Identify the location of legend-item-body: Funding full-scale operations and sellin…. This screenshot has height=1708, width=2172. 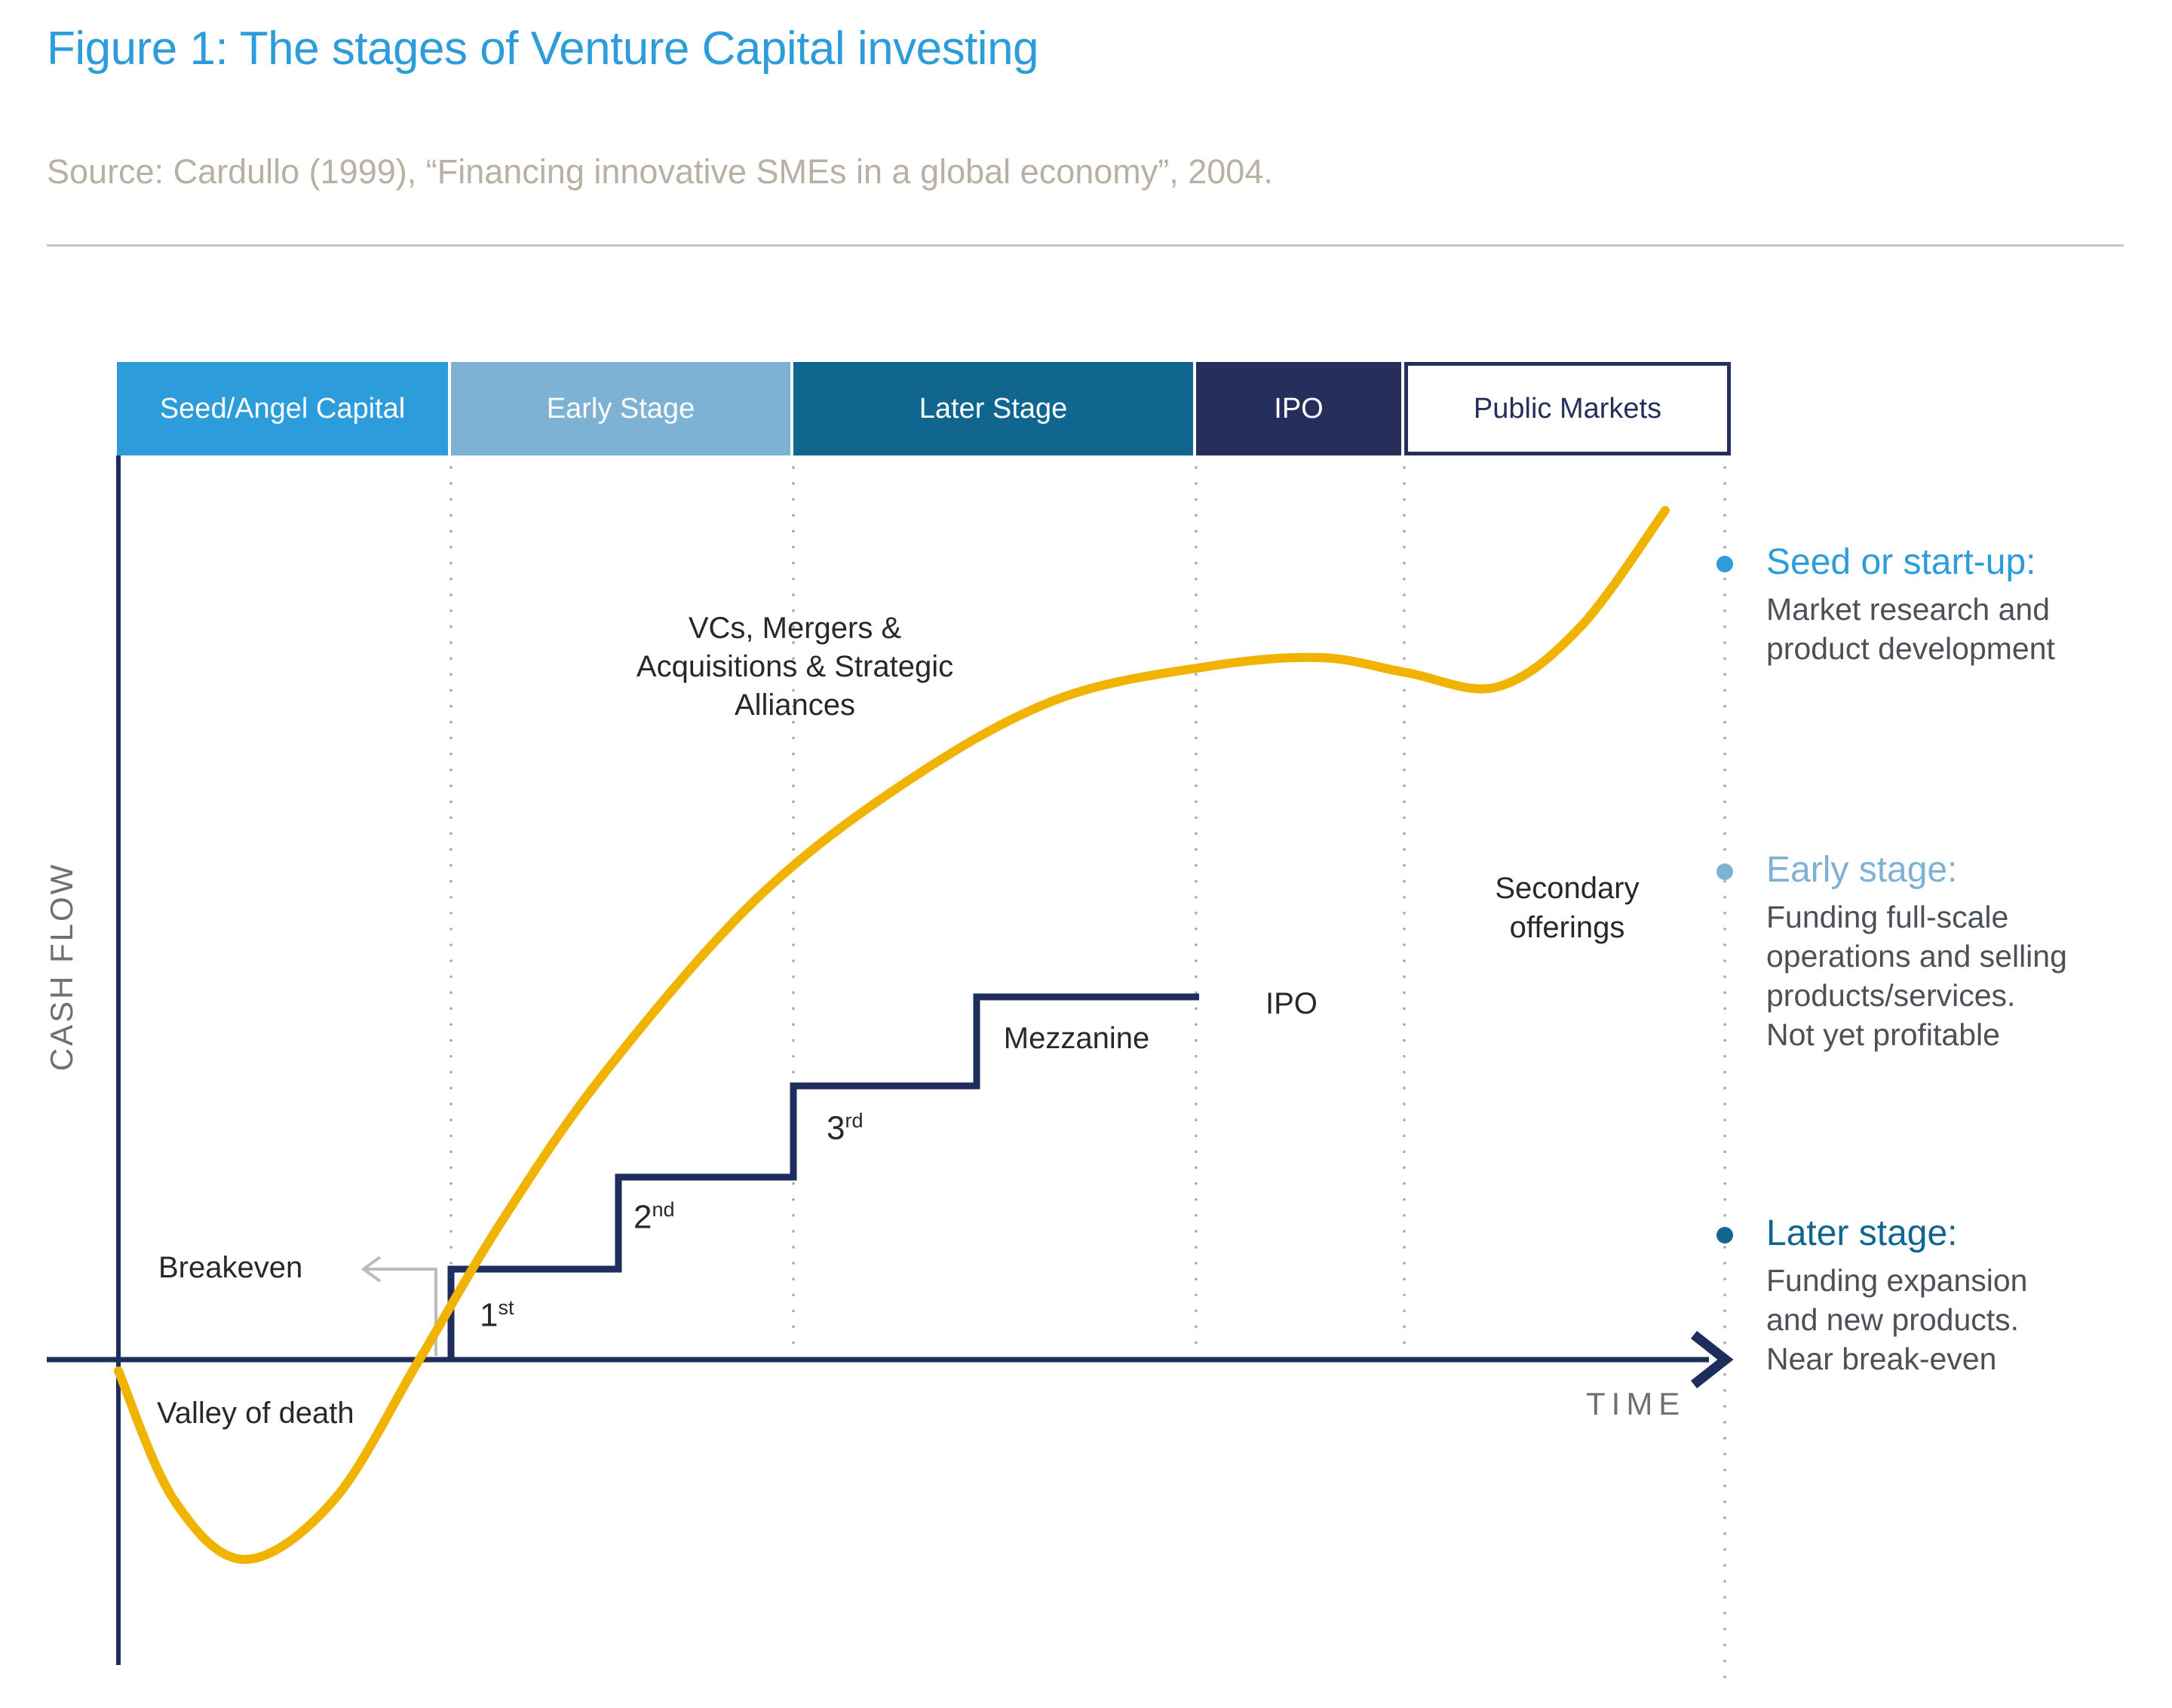
(1966, 976).